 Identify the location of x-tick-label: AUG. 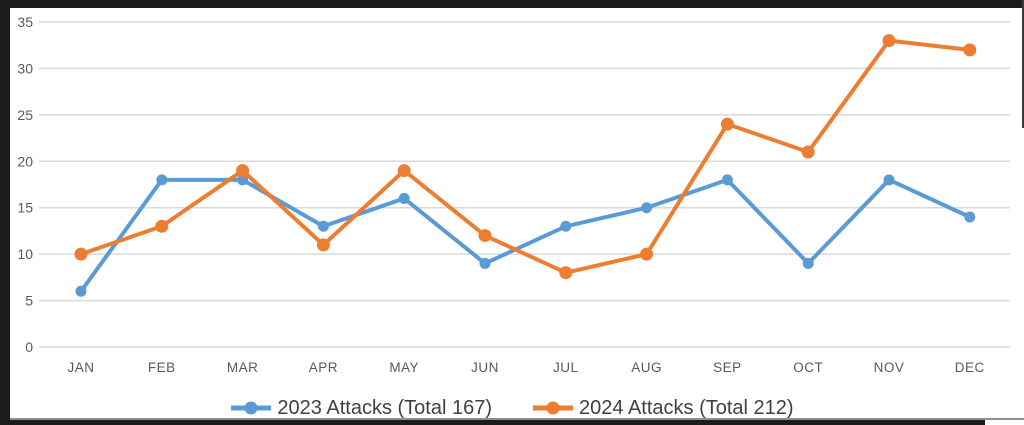
(646, 367).